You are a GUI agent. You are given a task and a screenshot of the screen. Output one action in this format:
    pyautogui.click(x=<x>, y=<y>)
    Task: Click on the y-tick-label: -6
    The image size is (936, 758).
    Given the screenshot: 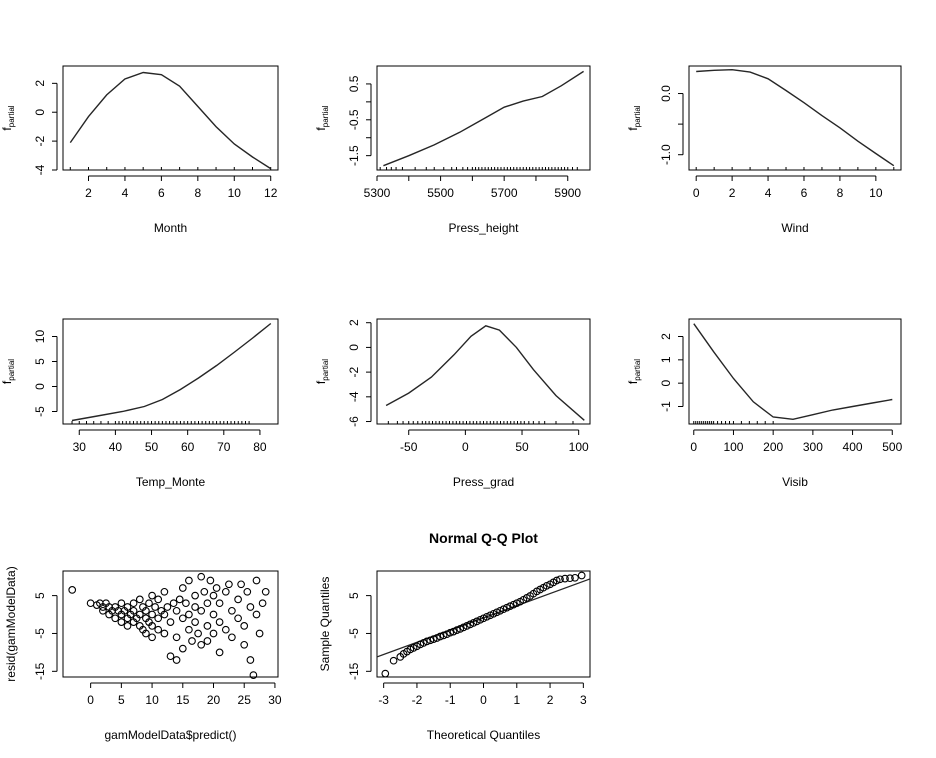 What is the action you would take?
    pyautogui.click(x=354, y=421)
    